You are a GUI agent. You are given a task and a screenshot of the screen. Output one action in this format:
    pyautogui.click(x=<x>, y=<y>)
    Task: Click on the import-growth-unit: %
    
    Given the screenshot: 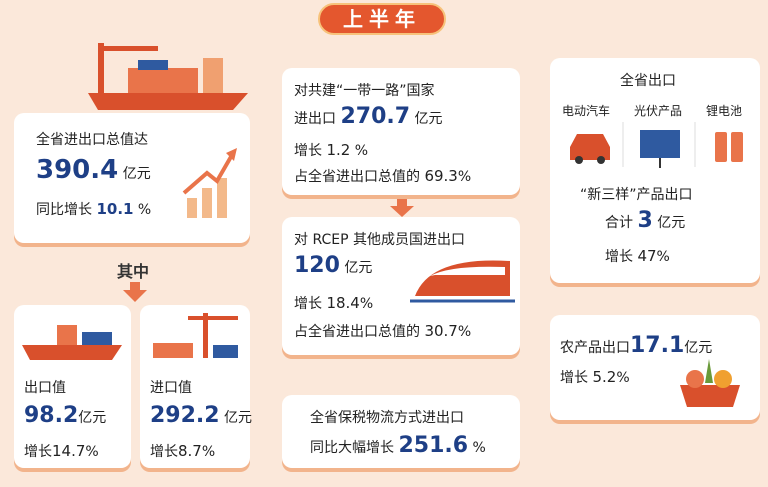 What is the action you would take?
    pyautogui.click(x=208, y=452)
    